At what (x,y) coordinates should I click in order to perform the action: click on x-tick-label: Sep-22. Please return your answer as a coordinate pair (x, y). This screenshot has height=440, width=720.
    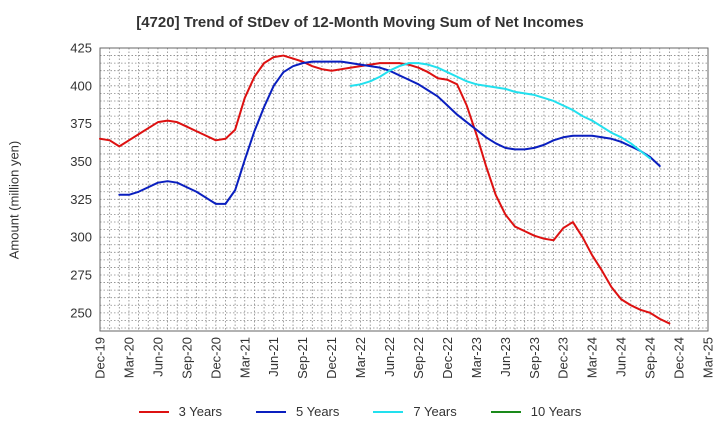
    Looking at the image, I should click on (418, 358).